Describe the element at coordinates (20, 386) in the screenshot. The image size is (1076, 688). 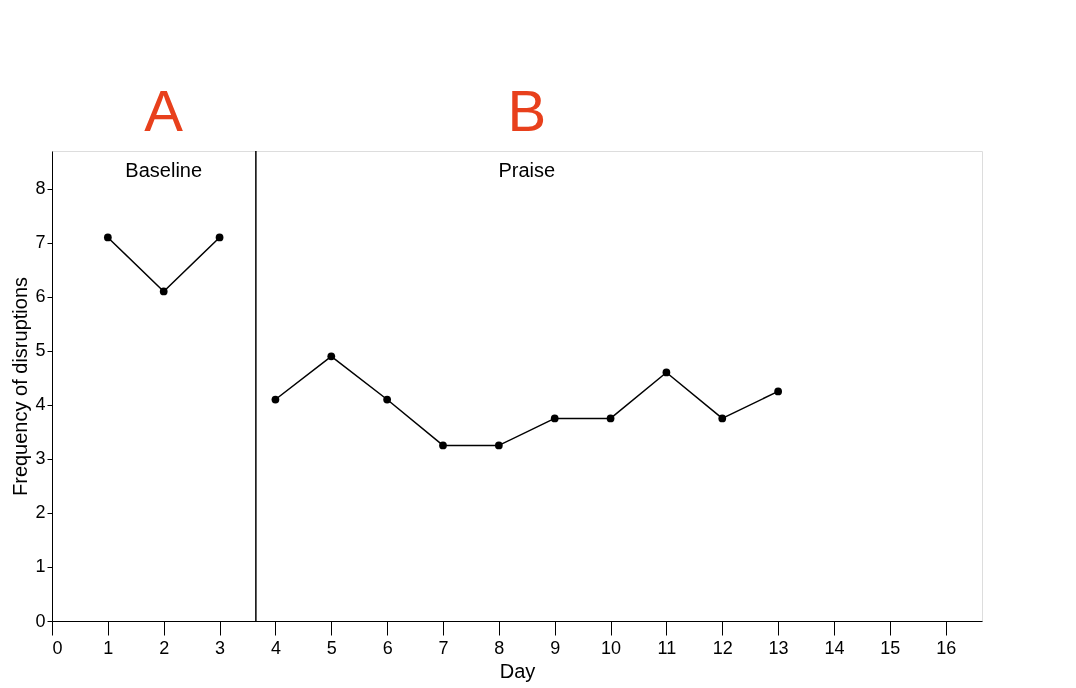
I see `y-axis-title: Frequency of disruptions` at that location.